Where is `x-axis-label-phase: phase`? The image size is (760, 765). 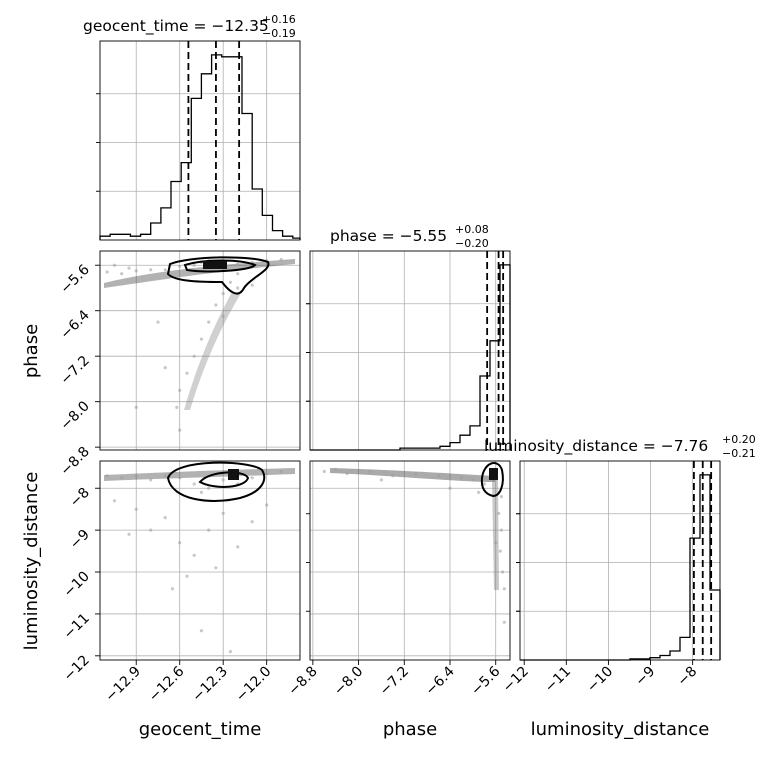
x-axis-label-phase: phase is located at coordinates (410, 729).